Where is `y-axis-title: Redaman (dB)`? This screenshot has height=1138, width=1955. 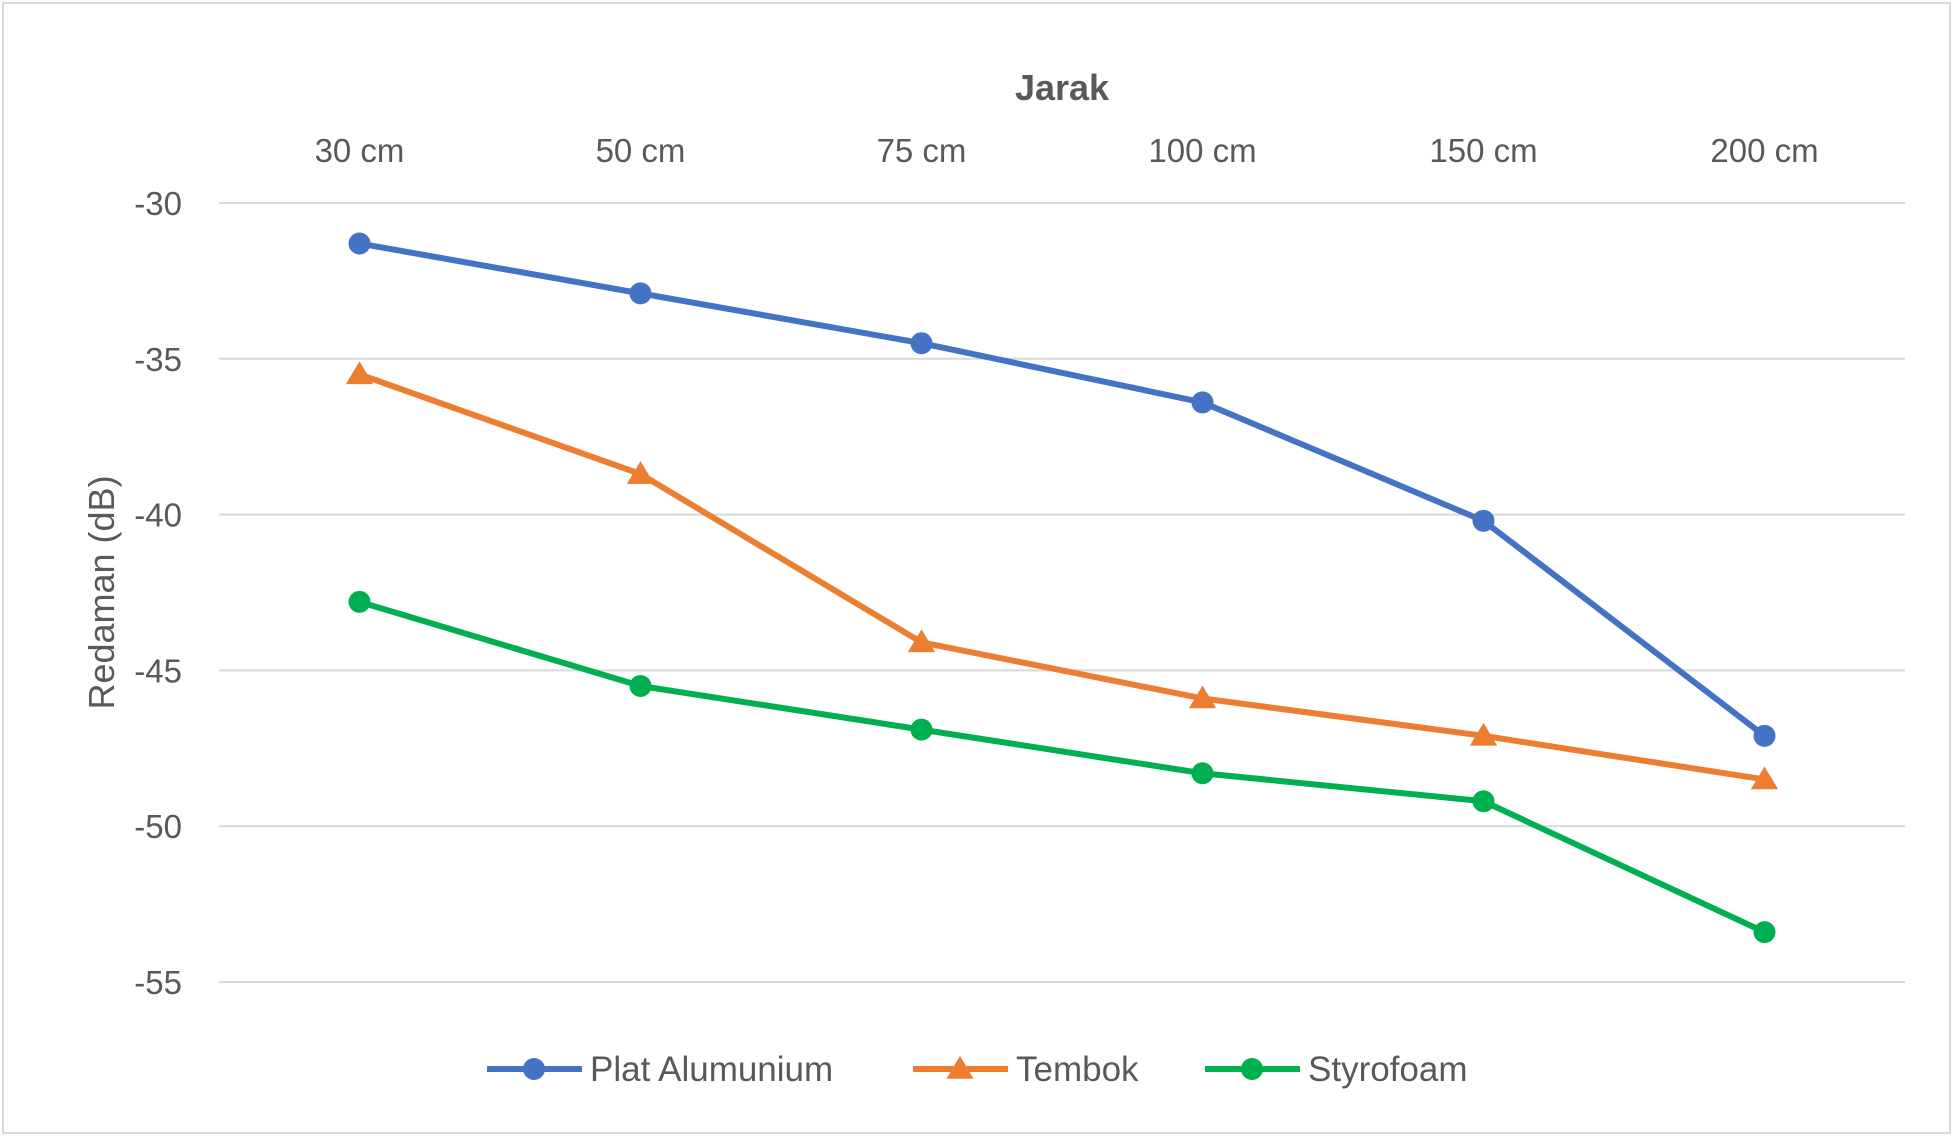 y-axis-title: Redaman (dB) is located at coordinates (101, 592).